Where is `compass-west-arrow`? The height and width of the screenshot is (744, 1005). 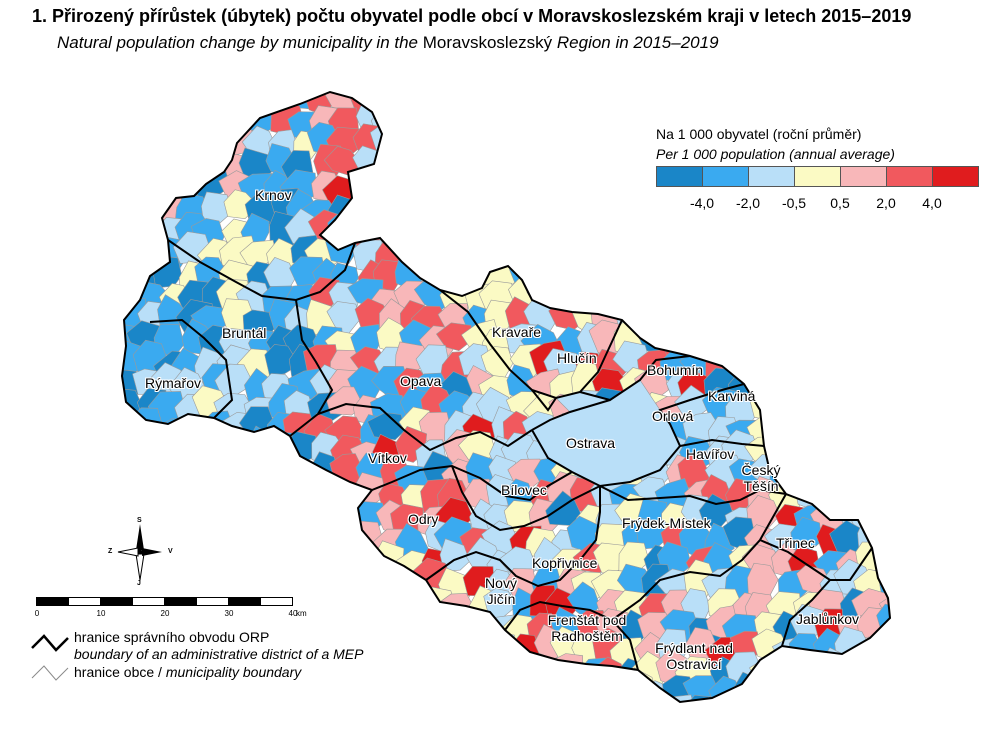
compass-west-arrow is located at coordinates (128, 552).